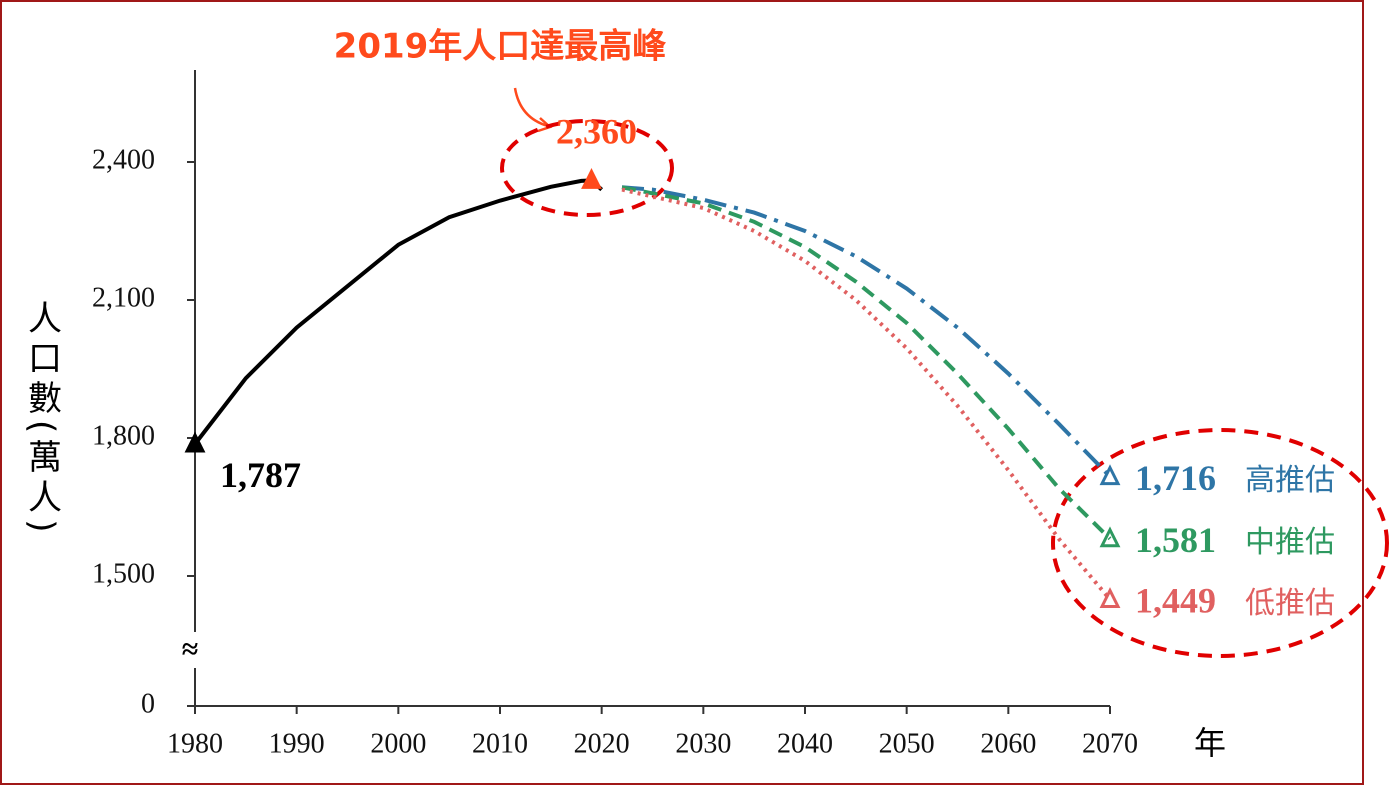 This screenshot has width=1390, height=787. What do you see at coordinates (1210, 743) in the screenshot?
I see `x-axis-label: 年` at bounding box center [1210, 743].